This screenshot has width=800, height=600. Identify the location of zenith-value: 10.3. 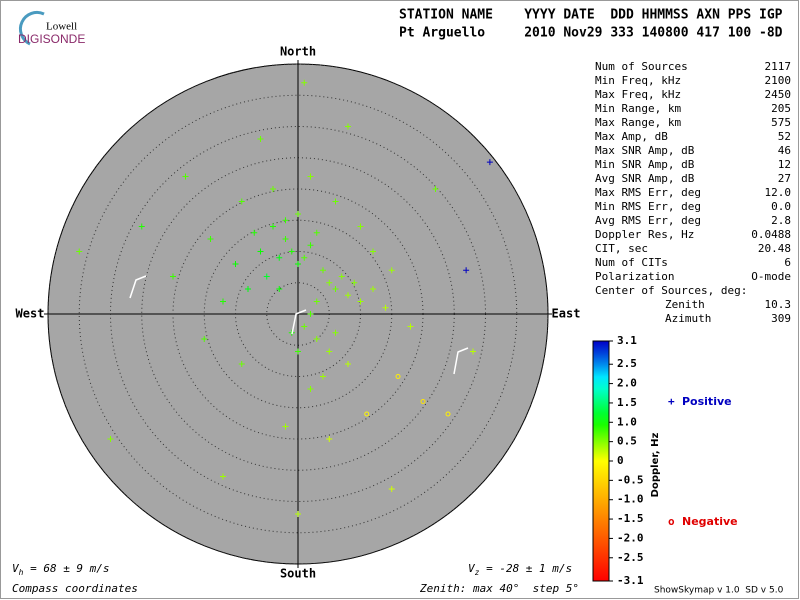
(778, 304).